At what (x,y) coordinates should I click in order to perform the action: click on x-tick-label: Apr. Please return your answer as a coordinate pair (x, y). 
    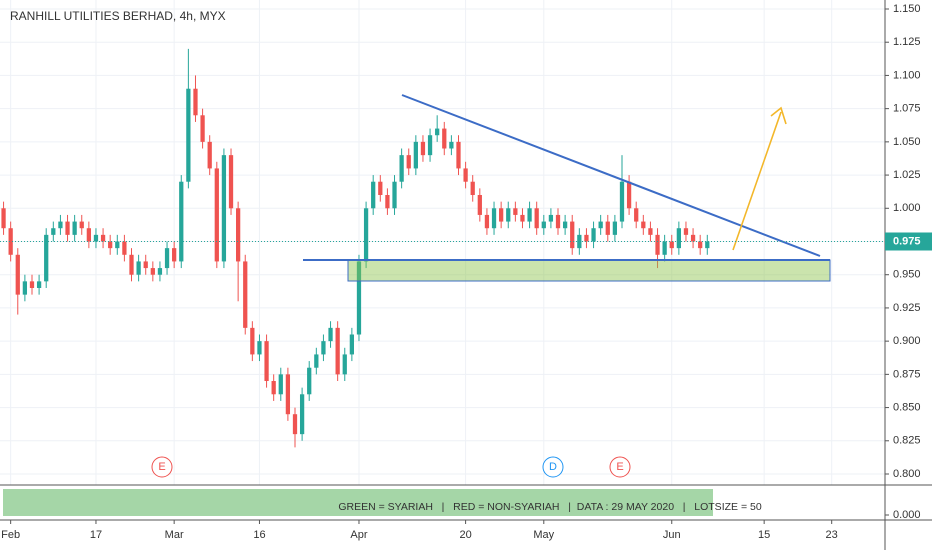
    Looking at the image, I should click on (358, 535).